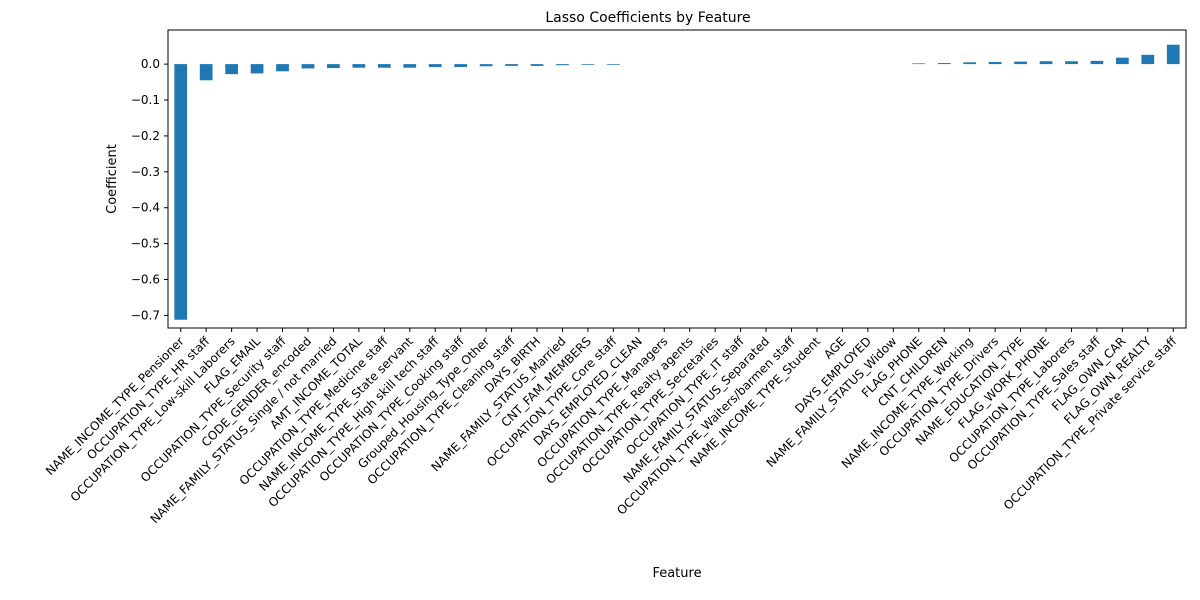 The width and height of the screenshot is (1200, 600). Describe the element at coordinates (647, 18) in the screenshot. I see `chart-title: Lasso Coefficients by Feature` at that location.